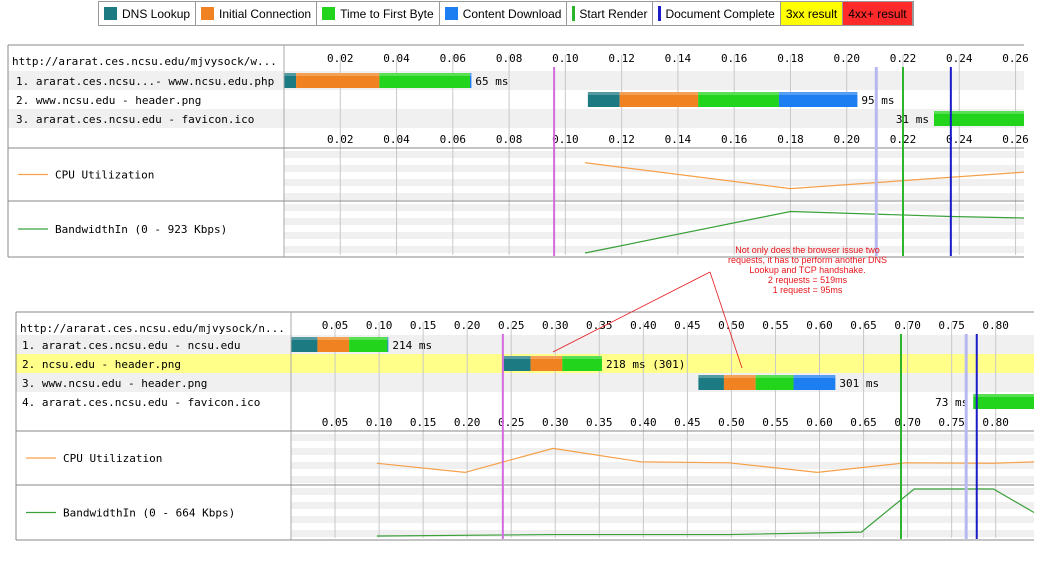 This screenshot has width=1038, height=576. Describe the element at coordinates (467, 325) in the screenshot. I see `w2-tick-label-top: 0.20` at that location.